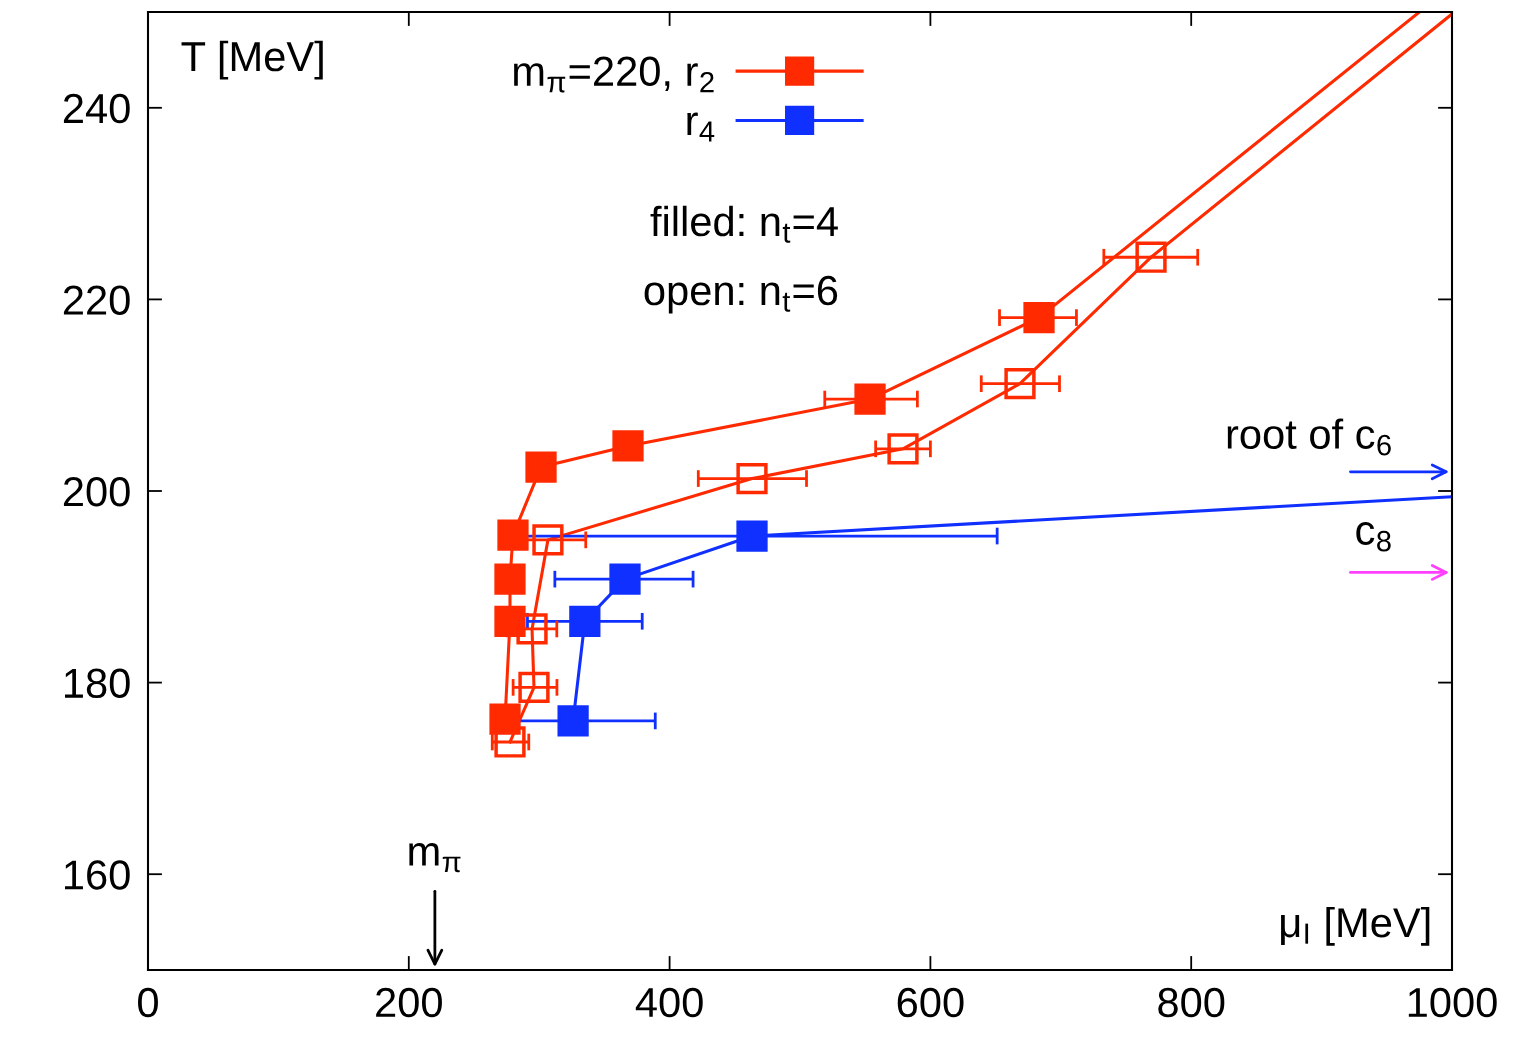 The width and height of the screenshot is (1531, 1049). What do you see at coordinates (1191, 1002) in the screenshot?
I see `x-tick-label: 800` at bounding box center [1191, 1002].